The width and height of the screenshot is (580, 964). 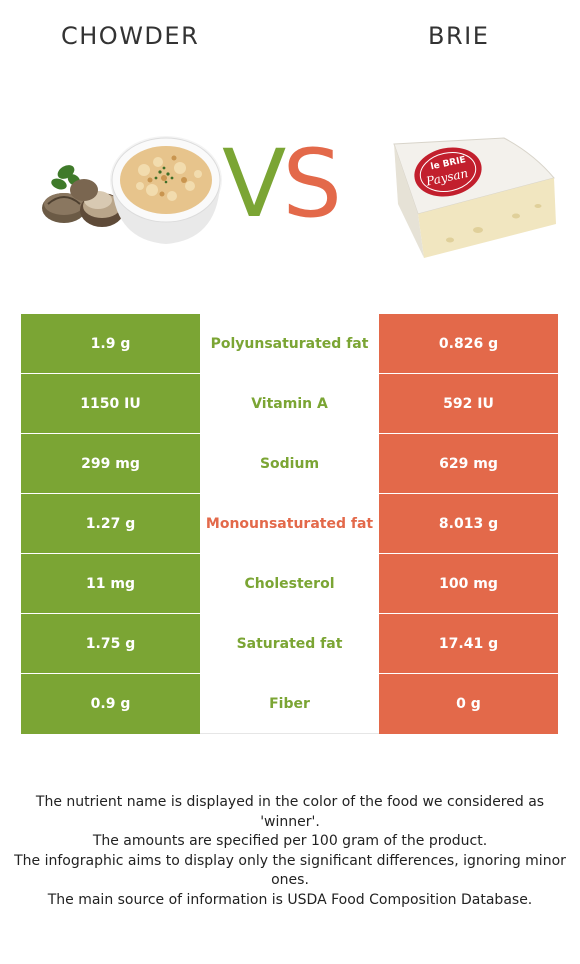 What do you see at coordinates (474, 197) in the screenshot?
I see `brie-image: le BRIE Paysan` at bounding box center [474, 197].